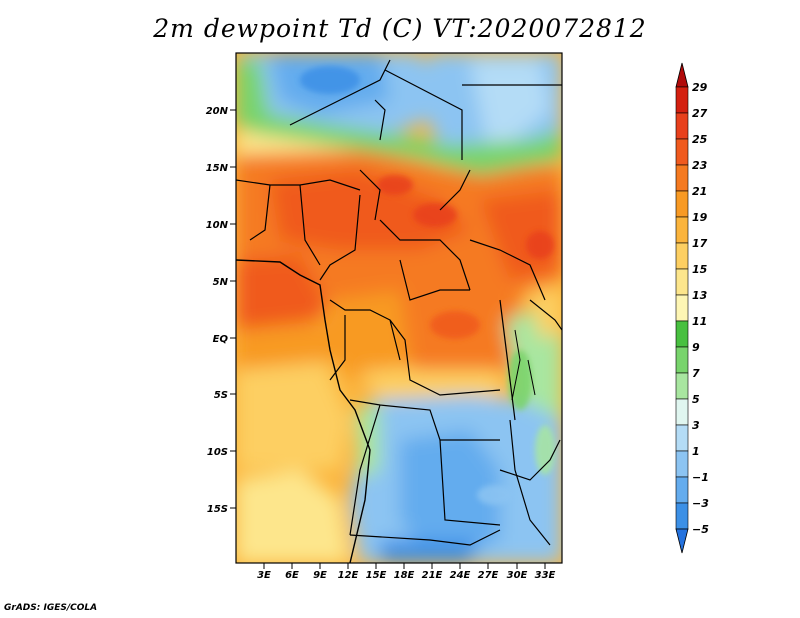 This screenshot has width=800, height=618. I want to click on colorbar-label: 3, so click(696, 425).